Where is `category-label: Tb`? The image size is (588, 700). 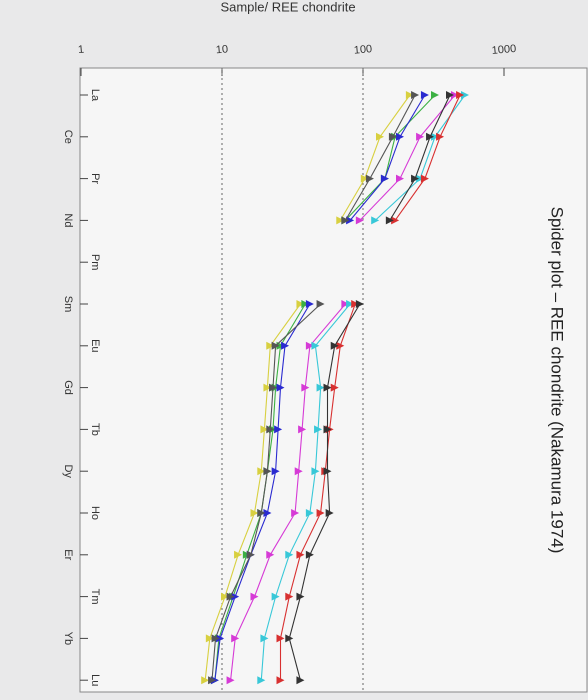 category-label: Tb is located at coordinates (95, 429).